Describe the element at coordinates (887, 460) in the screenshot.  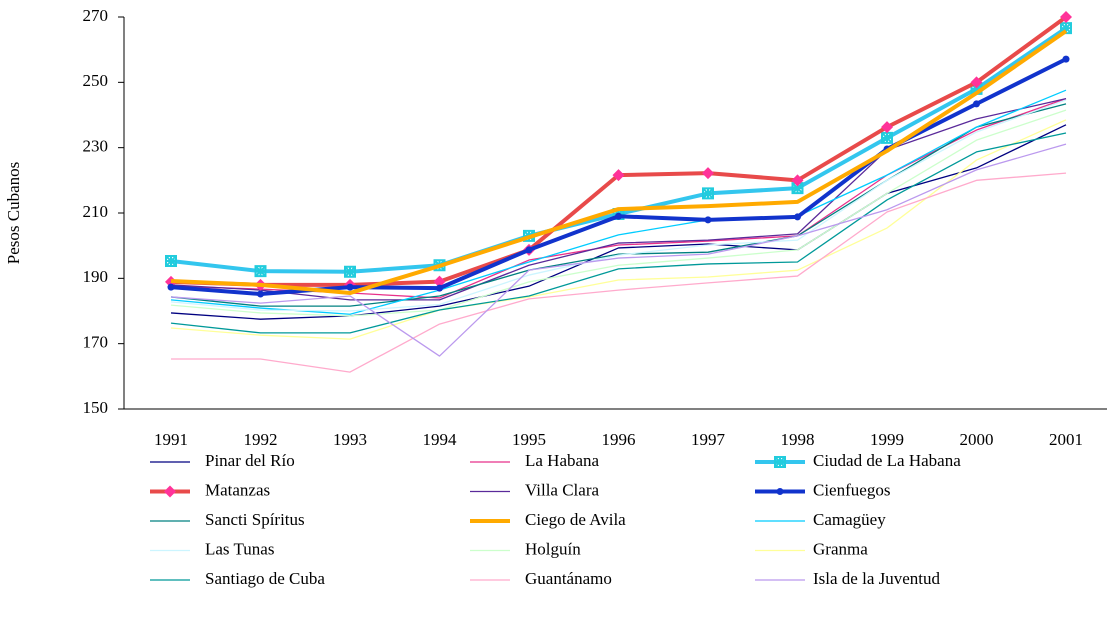
I see `legend-label: Ciudad de La Habana` at that location.